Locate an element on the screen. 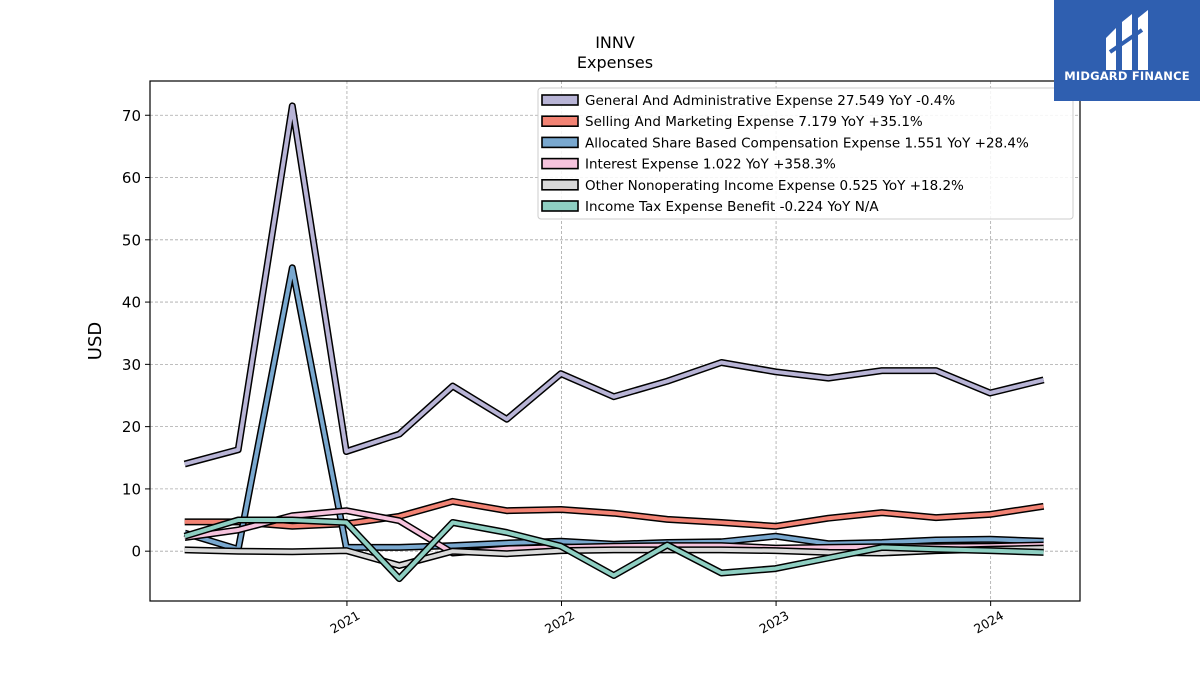 The height and width of the screenshot is (675, 1200). logo-mark-icon is located at coordinates (1127, 40).